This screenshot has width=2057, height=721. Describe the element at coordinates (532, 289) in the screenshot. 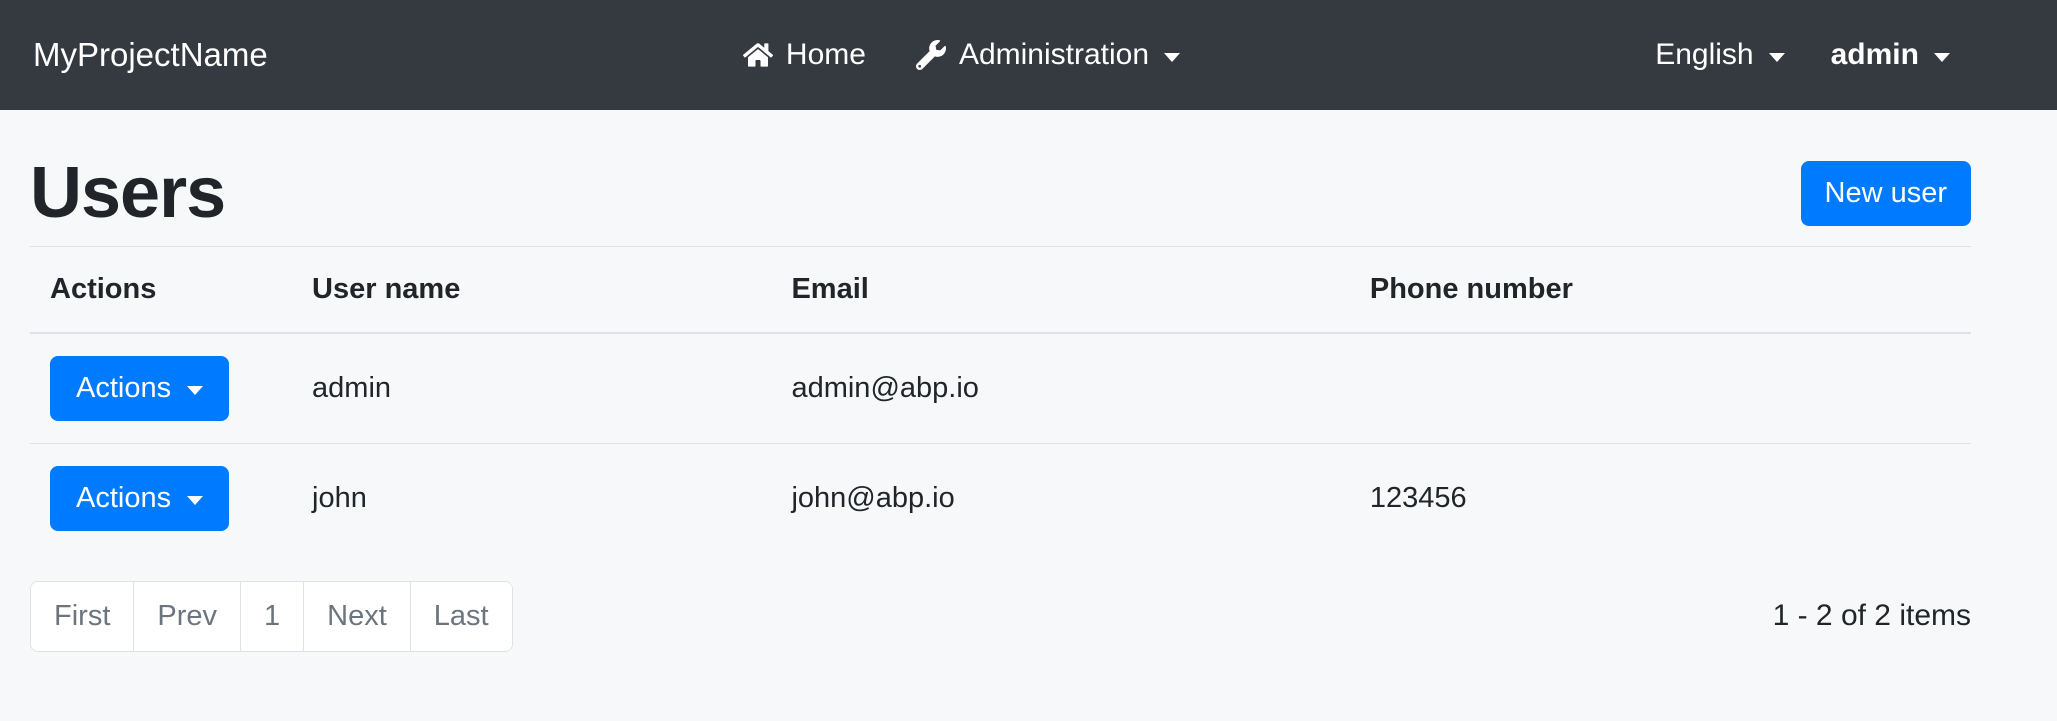

I see `column-header-username: User name` at that location.